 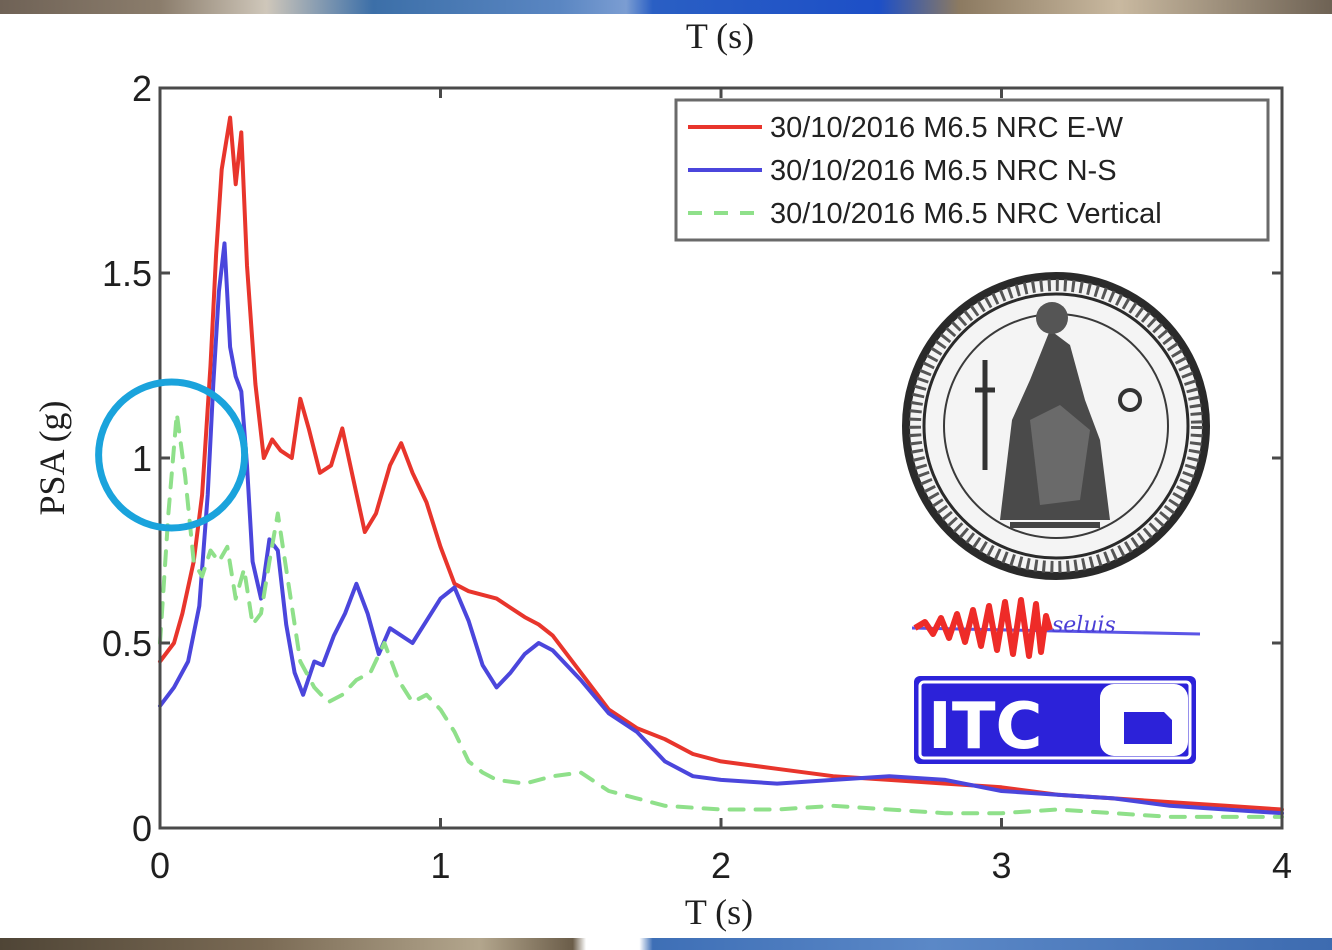 I want to click on annotation-circle, so click(x=172, y=455).